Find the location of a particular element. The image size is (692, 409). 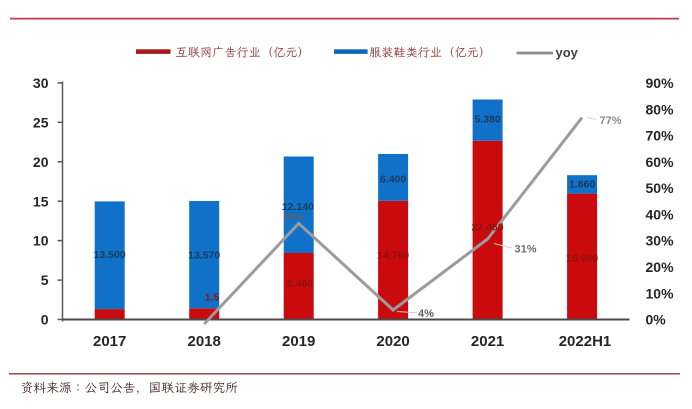

svg-text: 12.140 is located at coordinates (298, 207).